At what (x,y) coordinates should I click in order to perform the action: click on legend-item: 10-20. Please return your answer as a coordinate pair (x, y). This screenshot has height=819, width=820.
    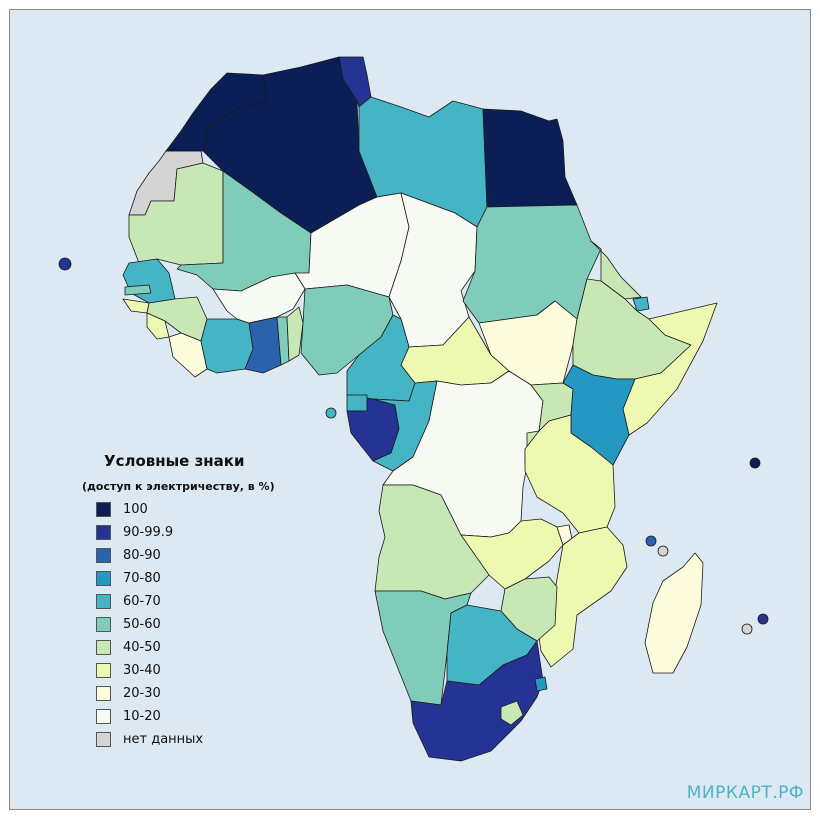
    Looking at the image, I should click on (128, 716).